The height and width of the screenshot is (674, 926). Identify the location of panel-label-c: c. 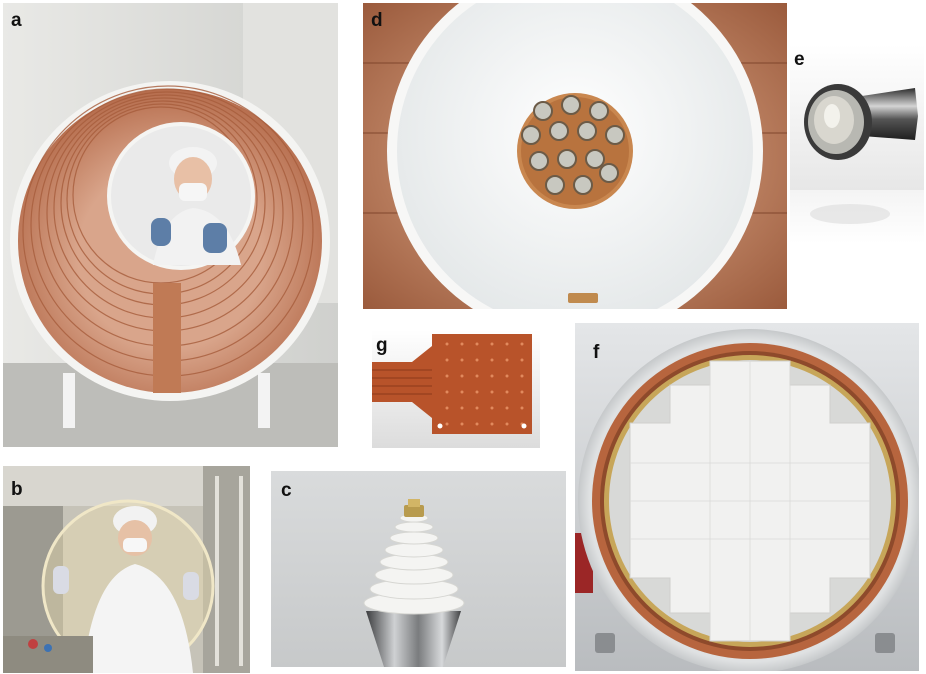
(286, 490).